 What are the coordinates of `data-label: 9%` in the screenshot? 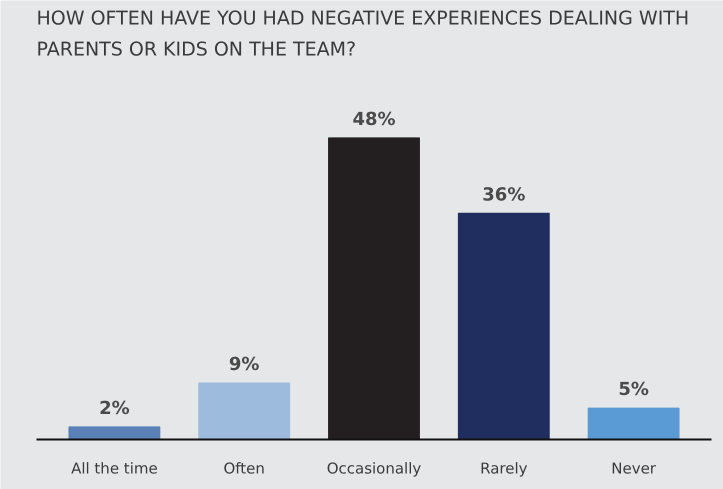 It's located at (244, 364).